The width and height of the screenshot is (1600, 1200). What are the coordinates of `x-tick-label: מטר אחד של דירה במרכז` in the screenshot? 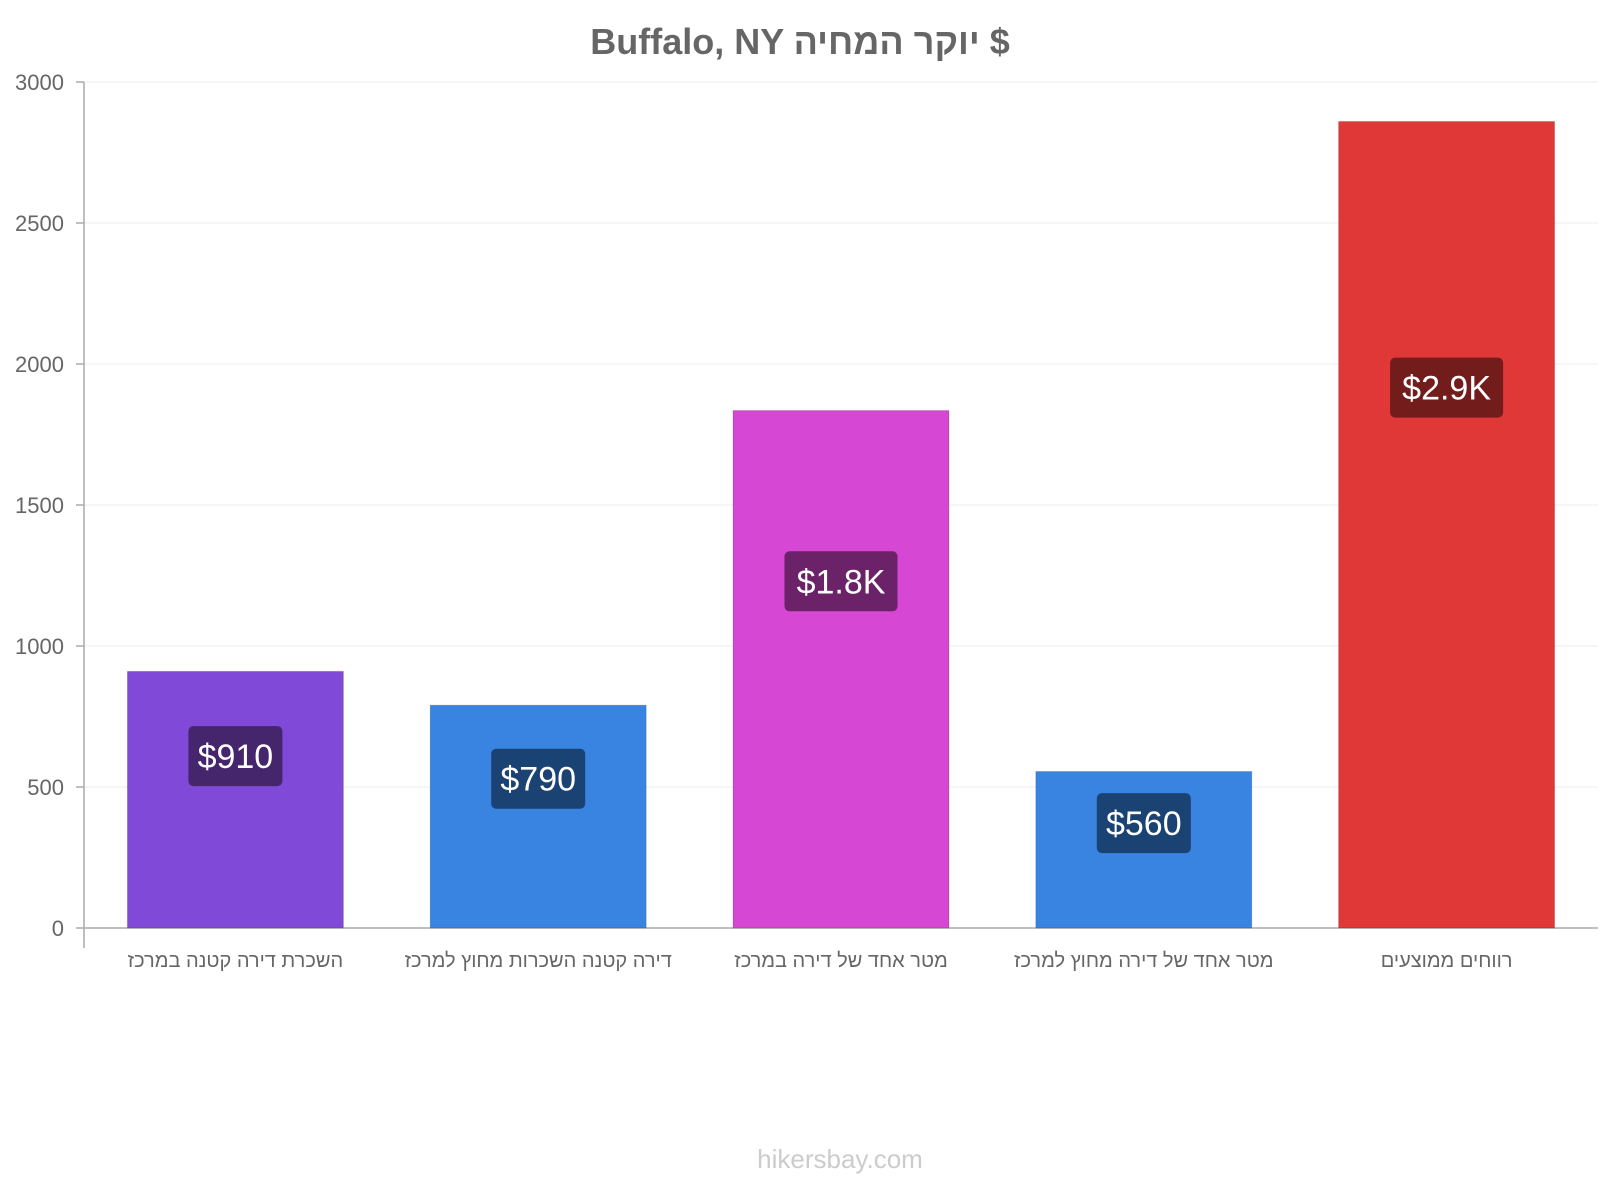 It's located at (841, 961).